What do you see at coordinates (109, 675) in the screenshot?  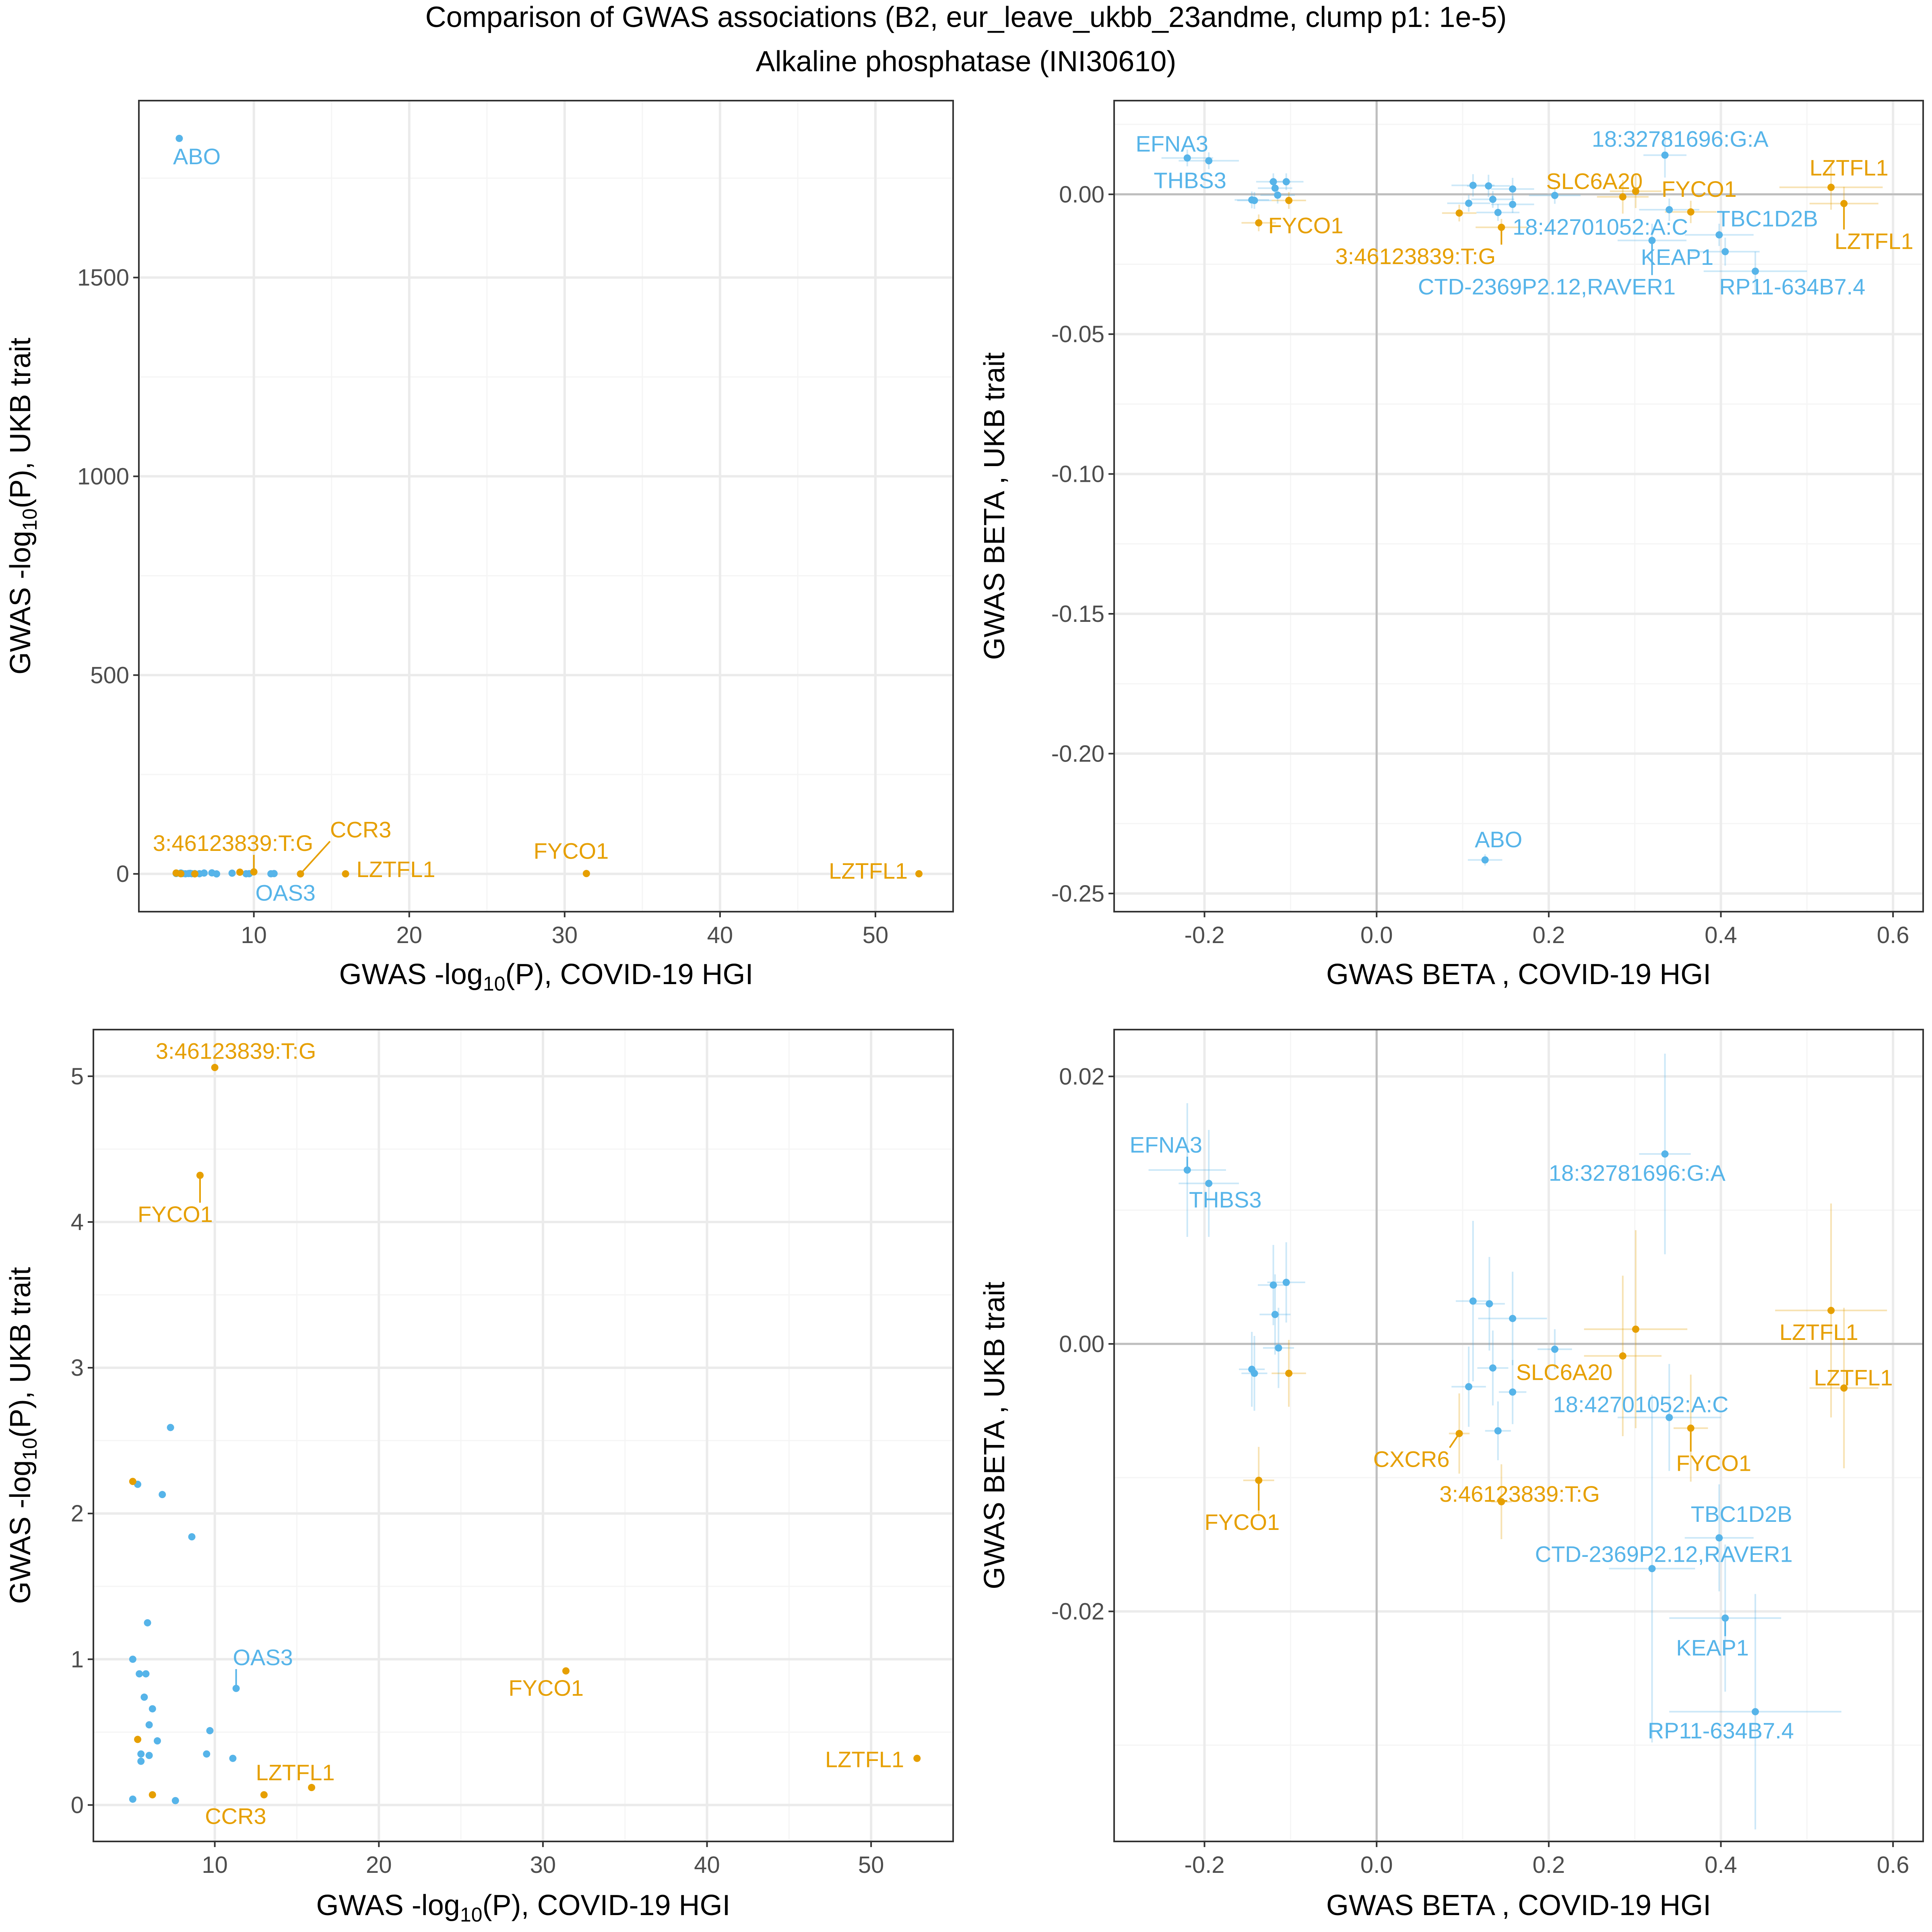 I see `y-tick-label: 500` at bounding box center [109, 675].